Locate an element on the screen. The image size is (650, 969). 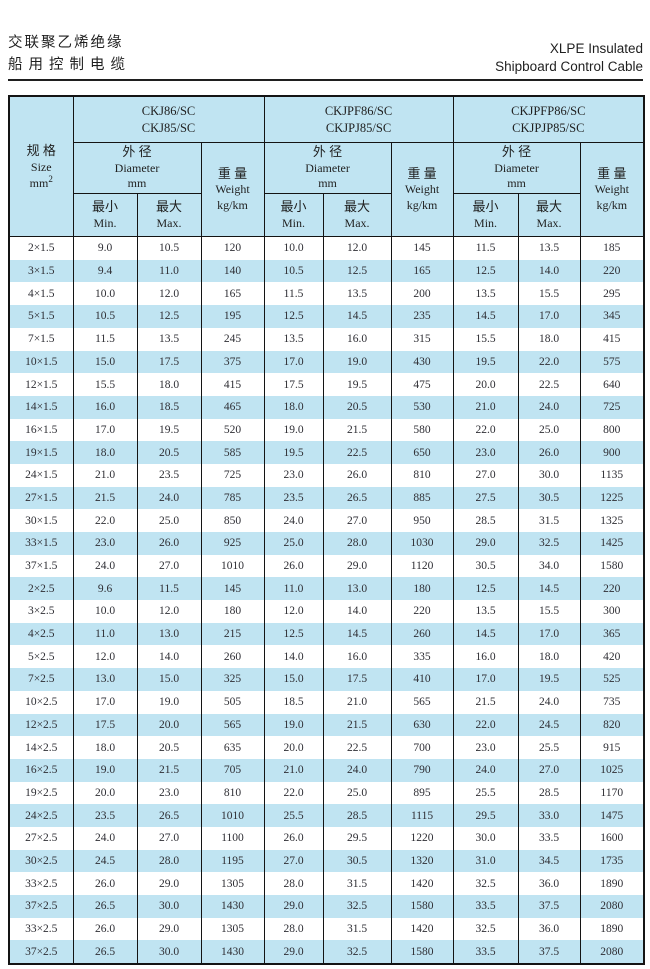
value-cell: 1030 is located at coordinates (422, 543).